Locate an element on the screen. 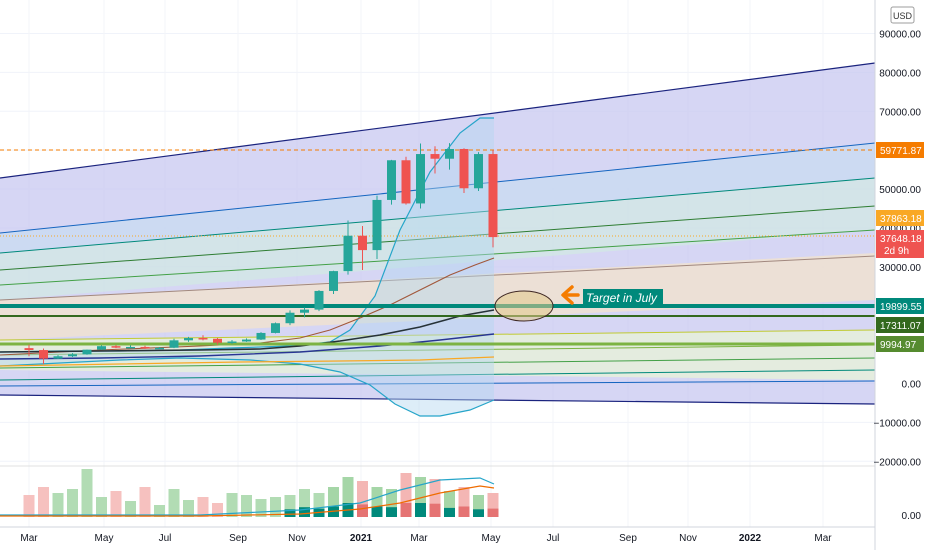  x-tick-label: 2022 is located at coordinates (750, 538).